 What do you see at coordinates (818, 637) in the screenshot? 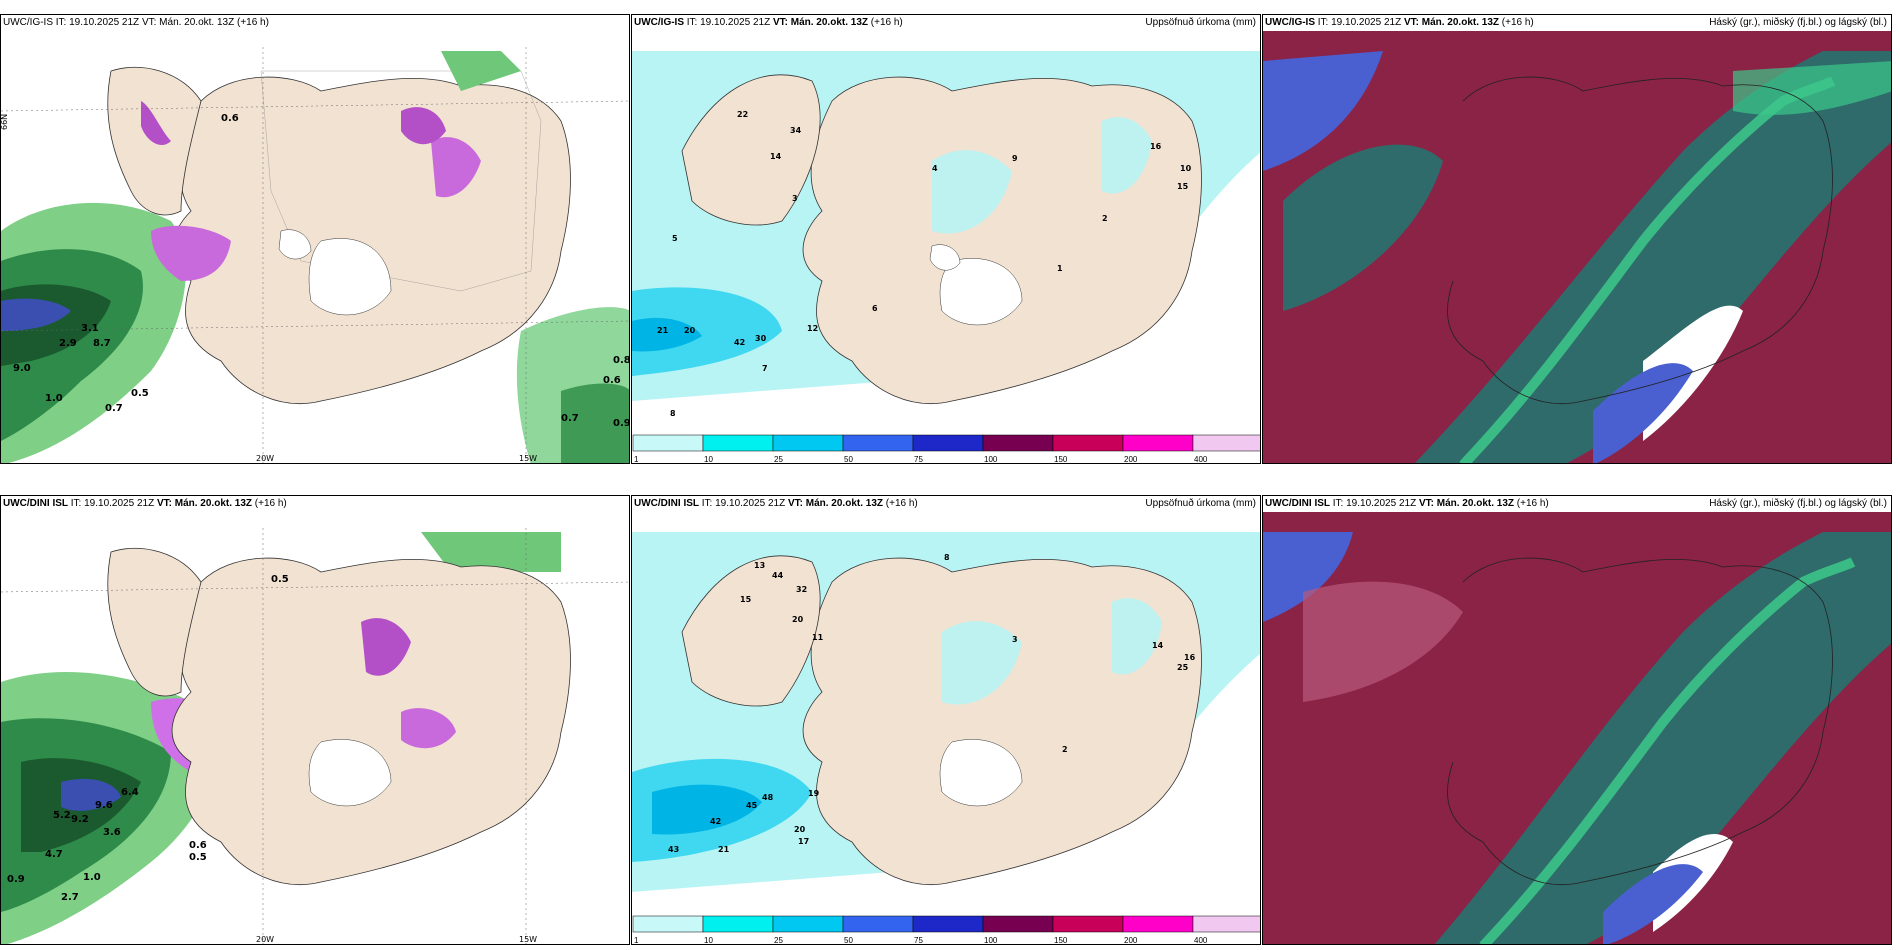
I see `precip-label: 11` at bounding box center [818, 637].